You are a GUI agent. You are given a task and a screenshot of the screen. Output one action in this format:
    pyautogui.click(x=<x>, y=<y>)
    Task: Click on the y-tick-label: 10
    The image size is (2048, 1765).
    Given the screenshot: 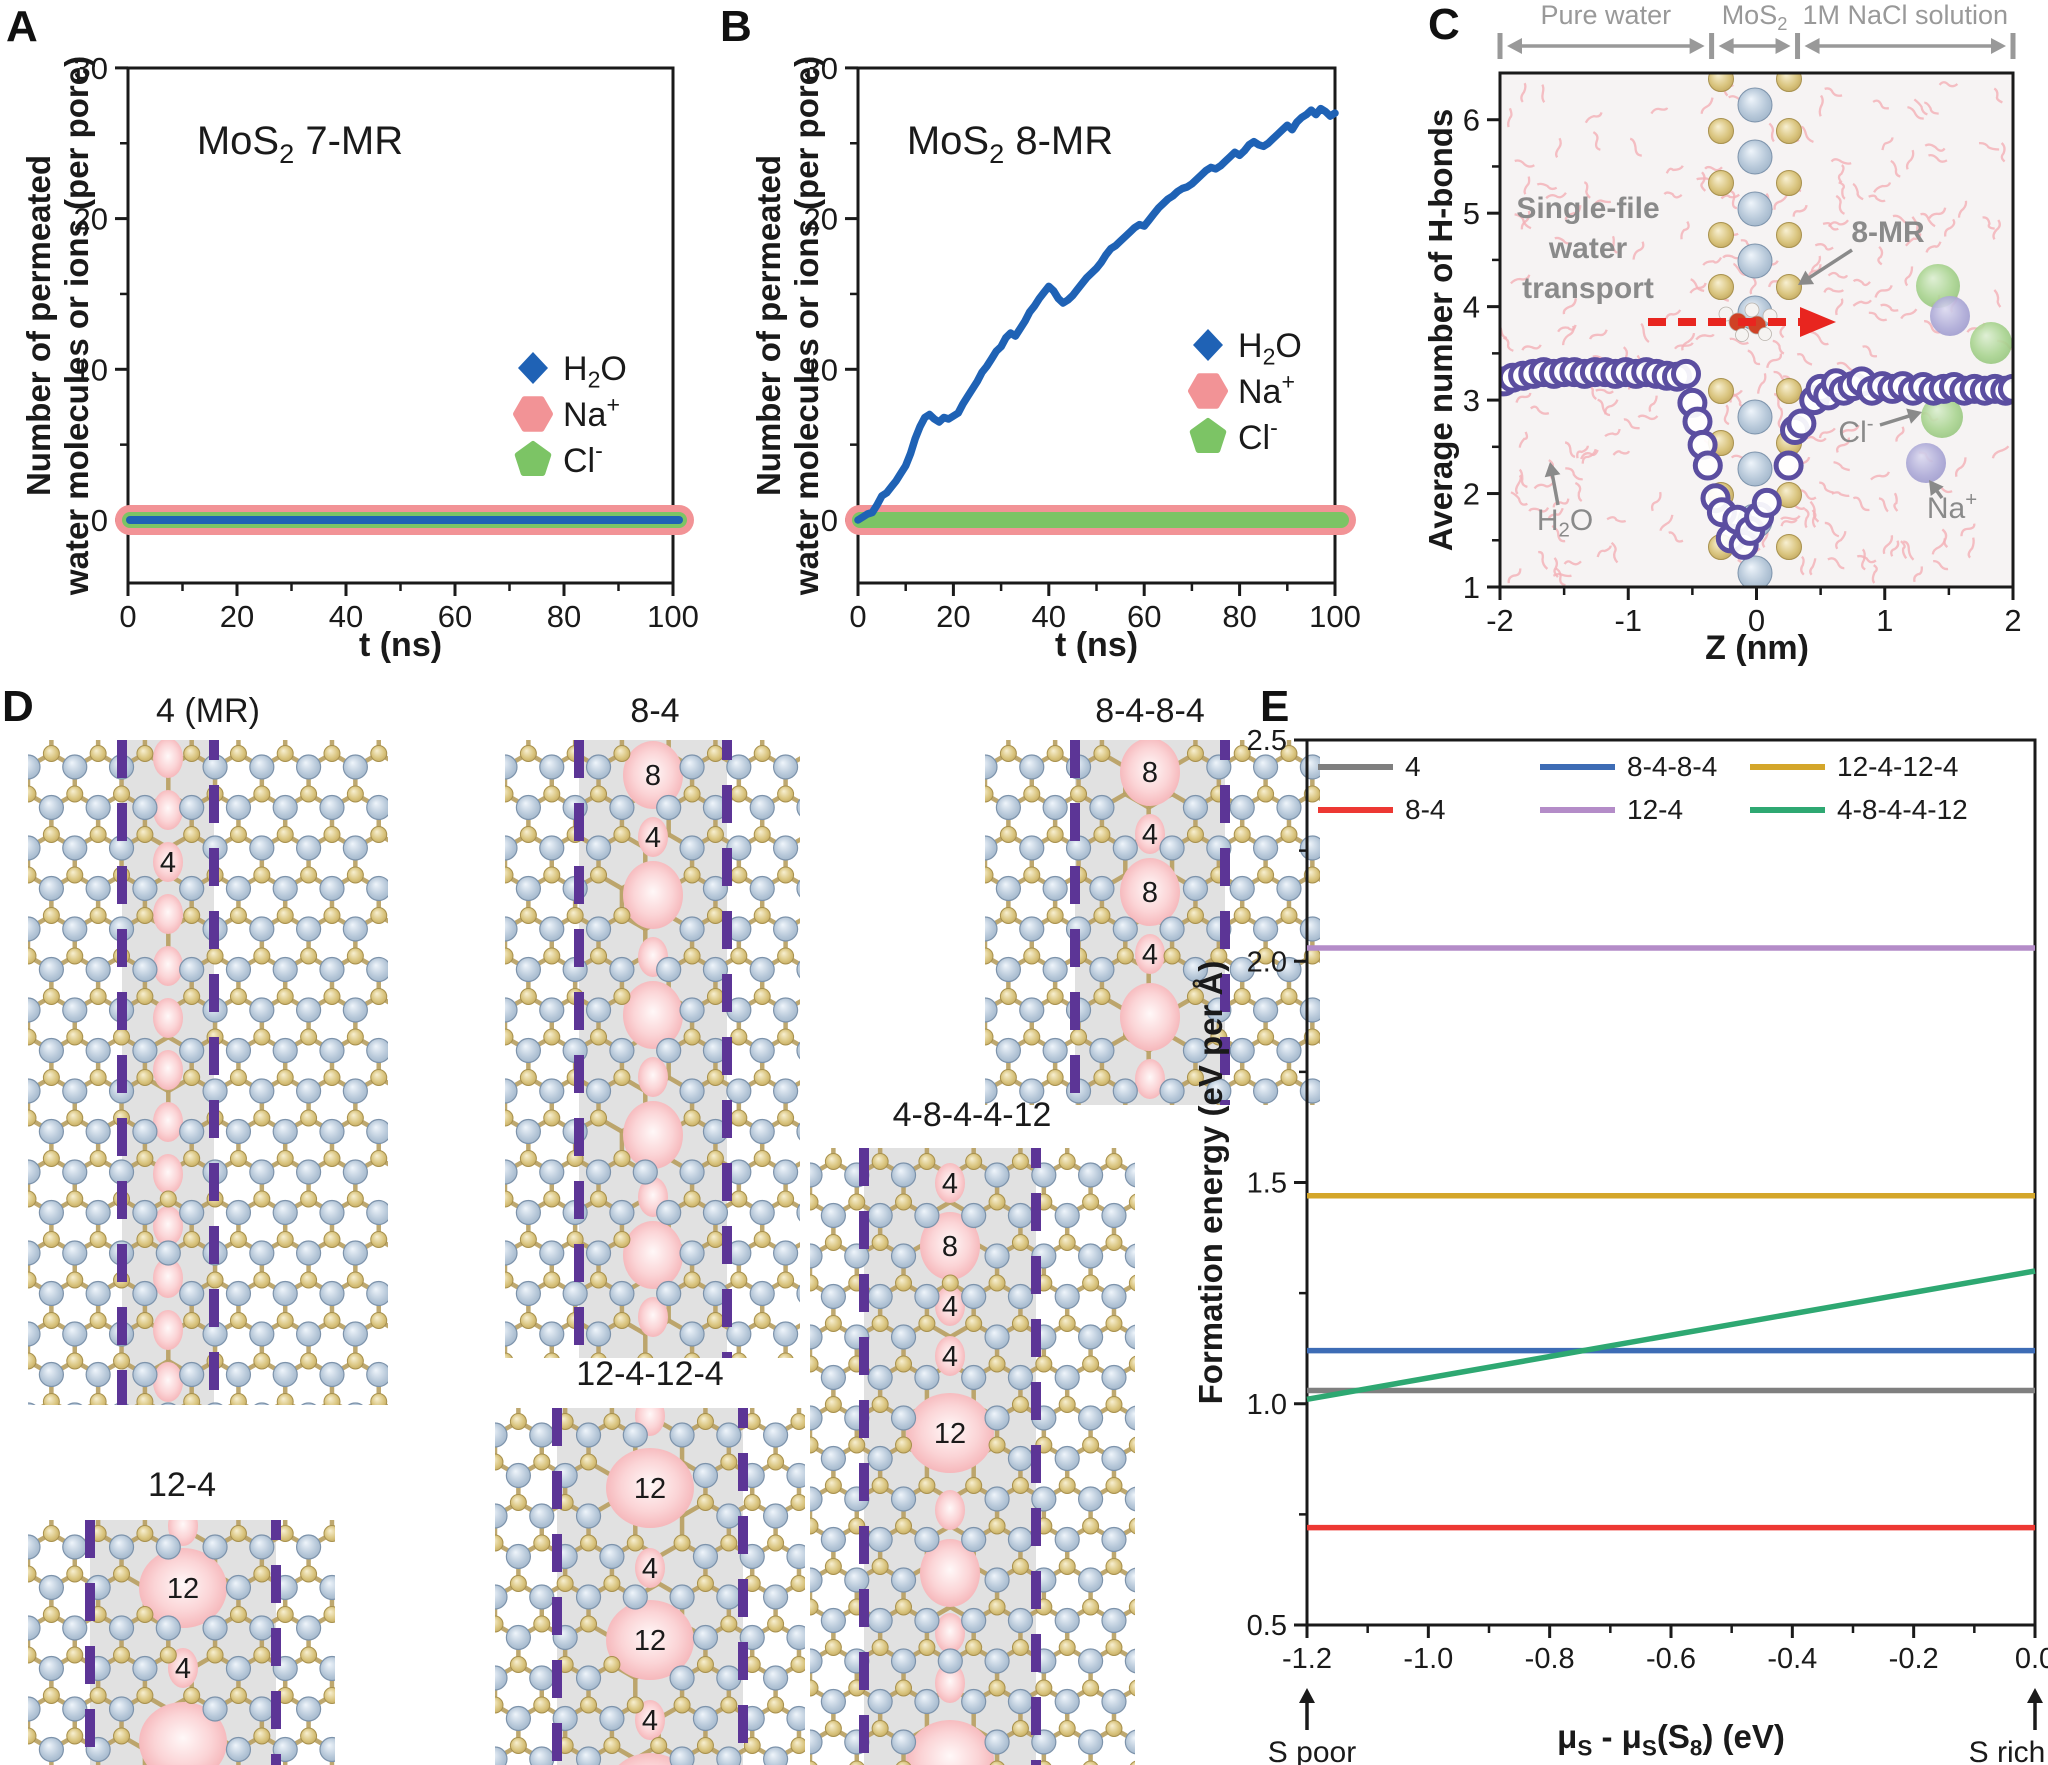 What is the action you would take?
    pyautogui.click(x=821, y=369)
    